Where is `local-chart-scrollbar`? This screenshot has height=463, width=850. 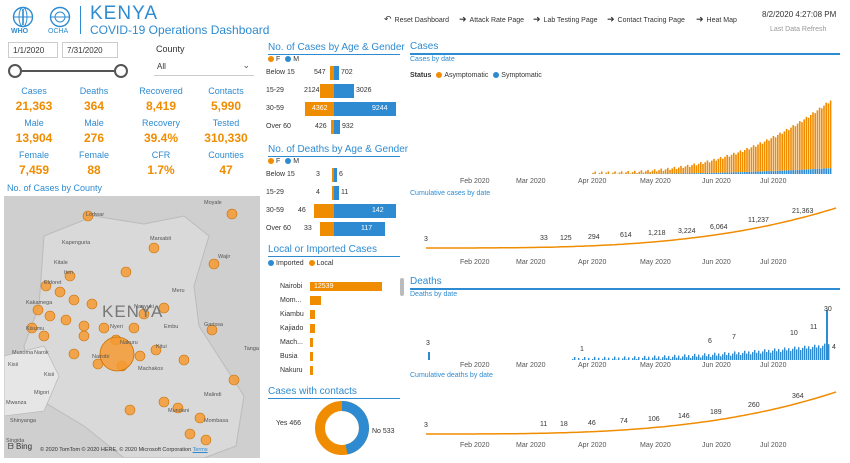
local-chart-scrollbar is located at coordinates (402, 287).